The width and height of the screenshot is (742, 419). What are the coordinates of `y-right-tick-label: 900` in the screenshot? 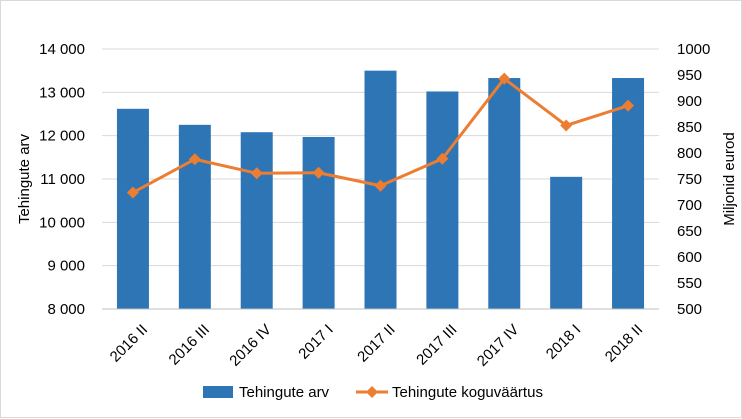 It's located at (689, 101).